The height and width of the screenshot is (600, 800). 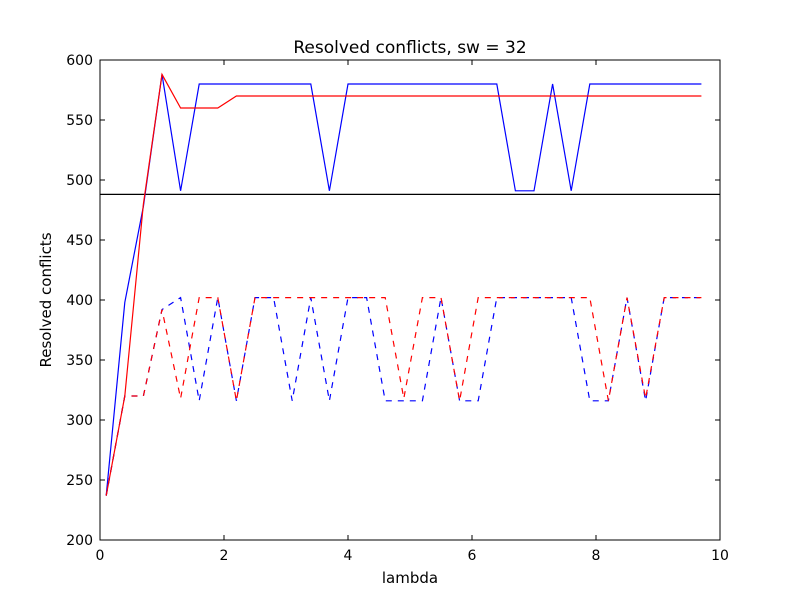 I want to click on x-axis-title: lambda, so click(x=410, y=578).